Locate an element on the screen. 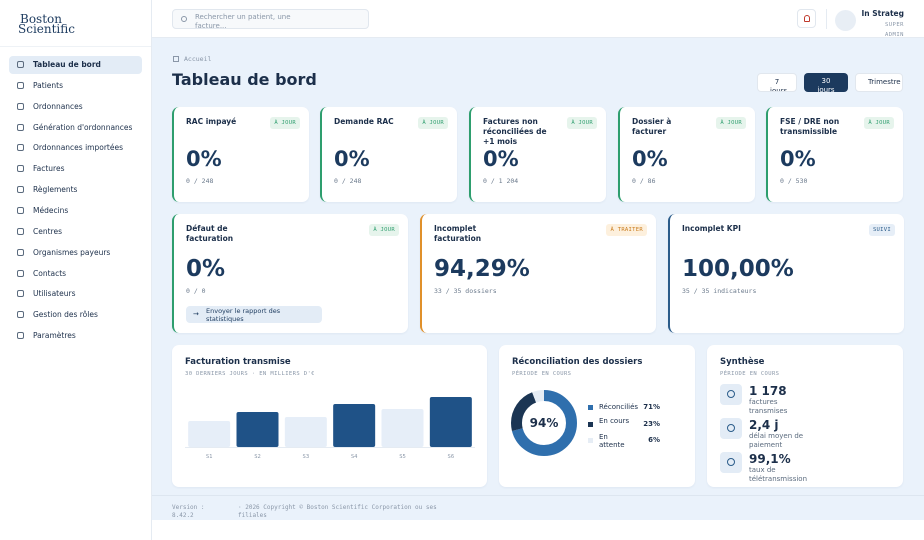 The image size is (924, 540). x-tick-label: S4 is located at coordinates (354, 457).